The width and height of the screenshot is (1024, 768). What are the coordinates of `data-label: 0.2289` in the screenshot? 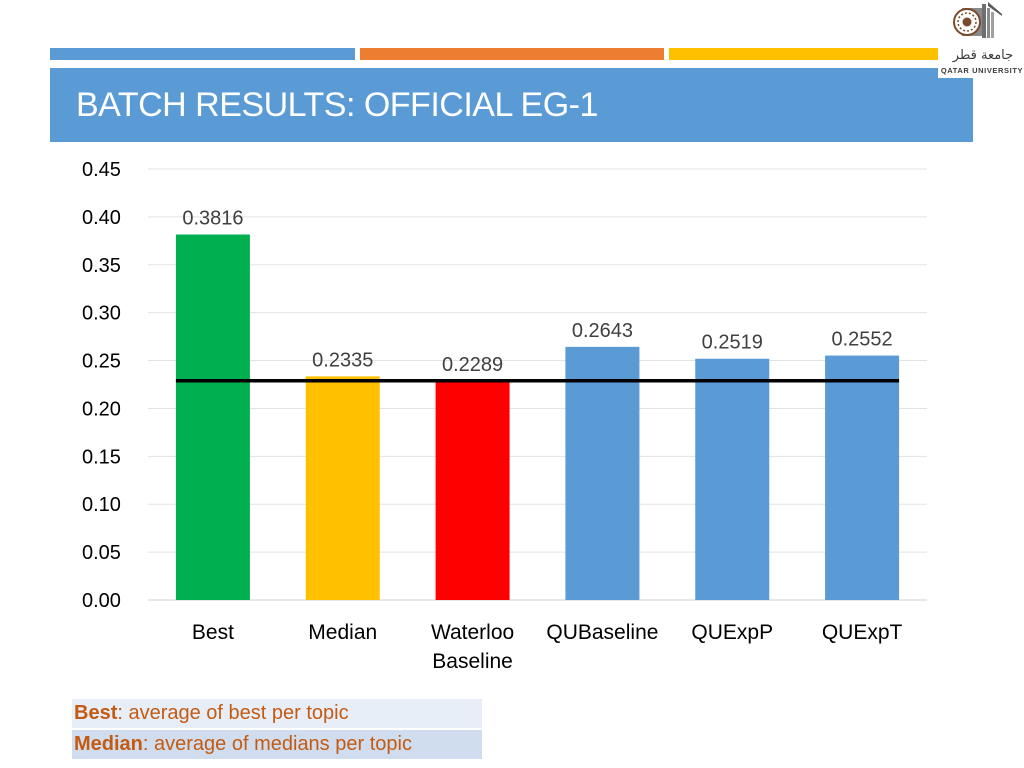 It's located at (472, 365).